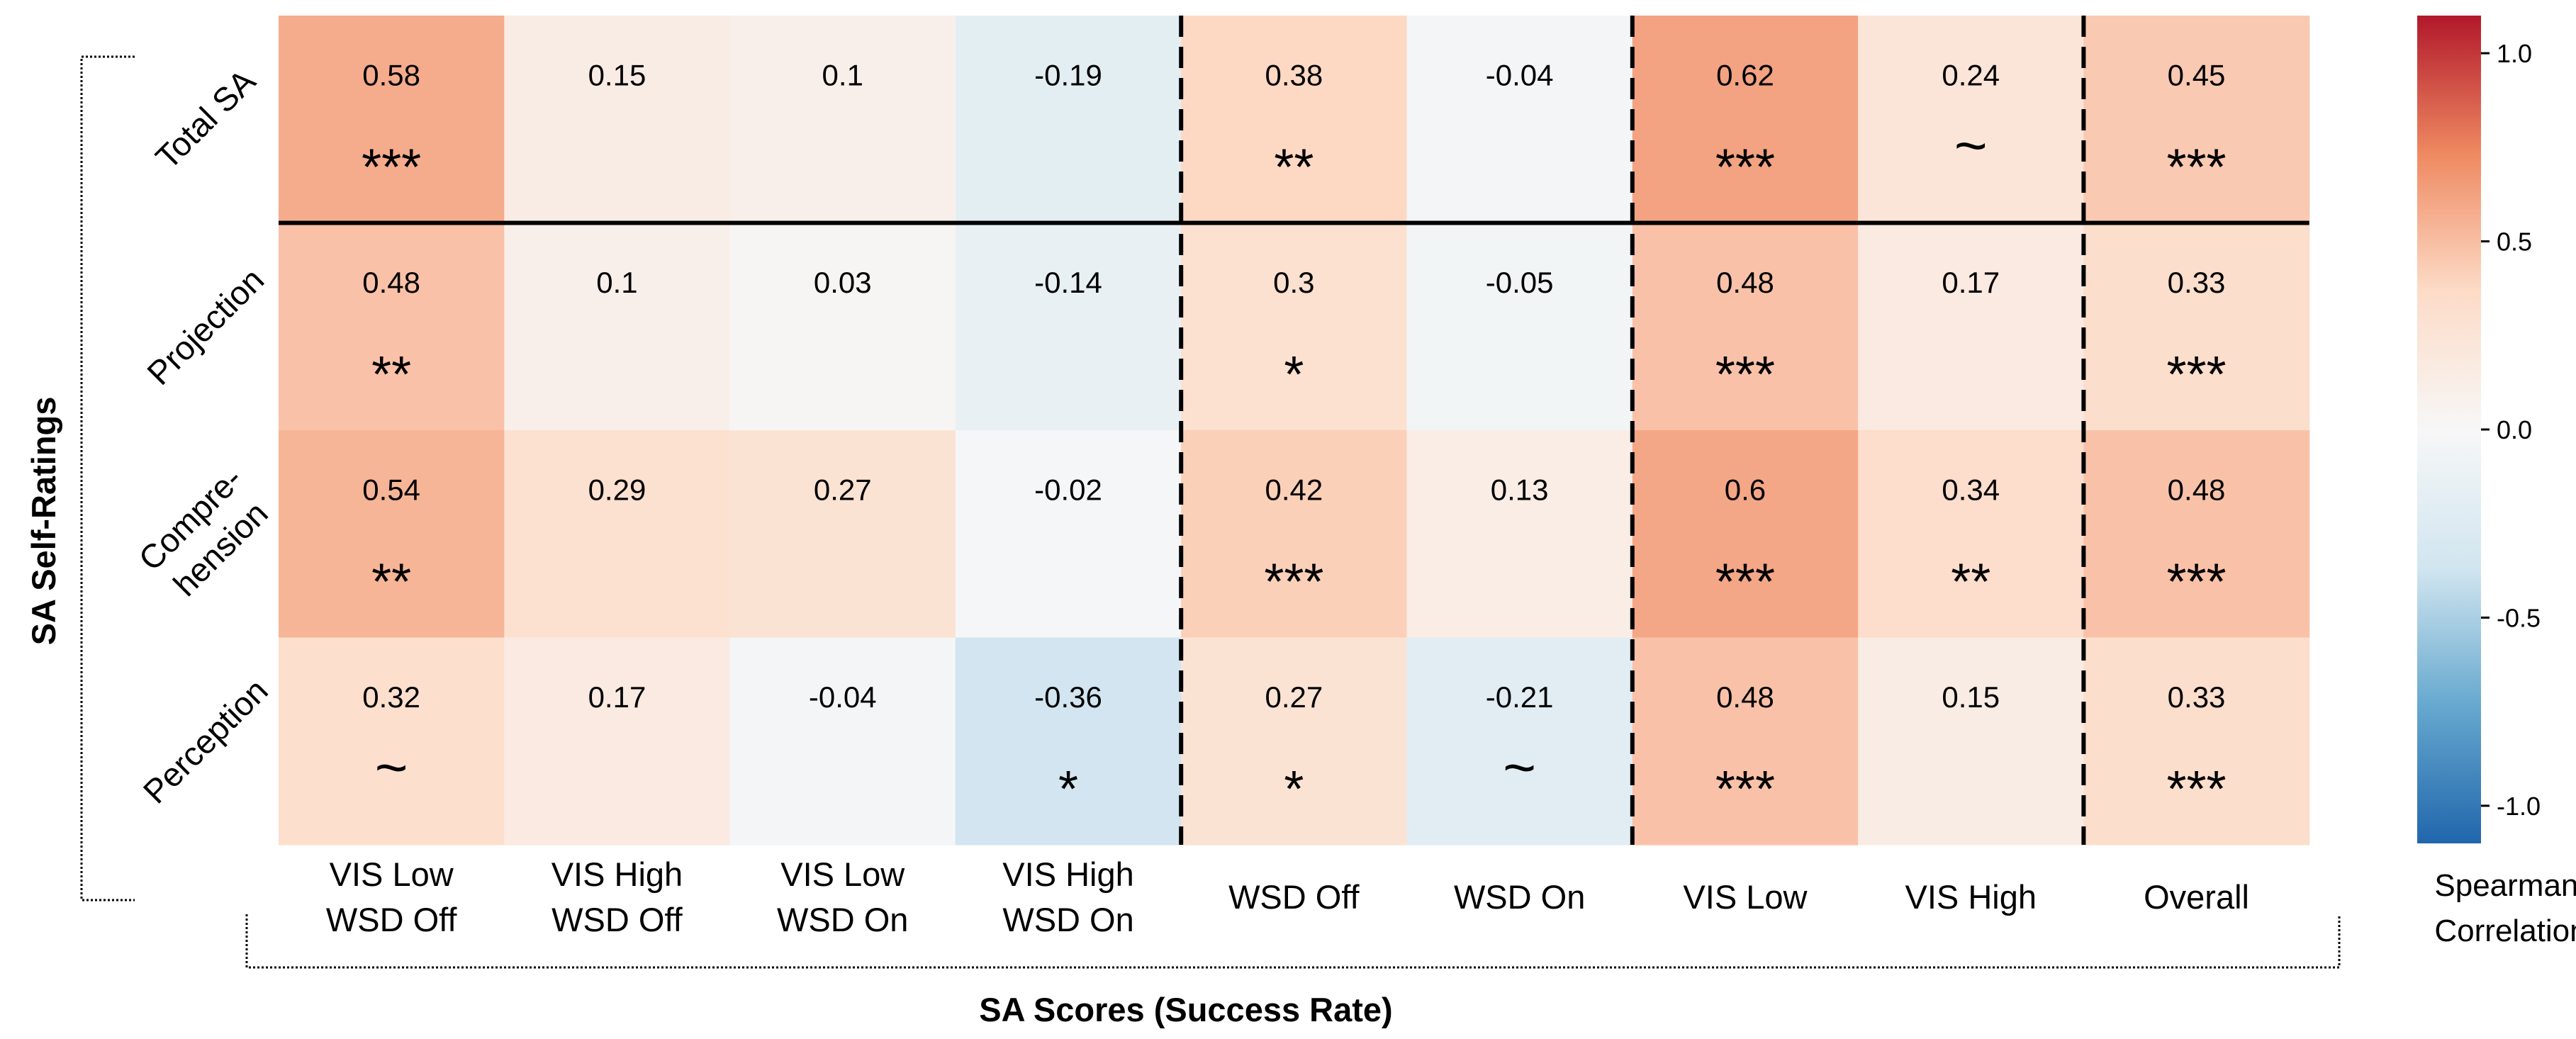  What do you see at coordinates (1294, 489) in the screenshot?
I see `cell-value-label: 0.42` at bounding box center [1294, 489].